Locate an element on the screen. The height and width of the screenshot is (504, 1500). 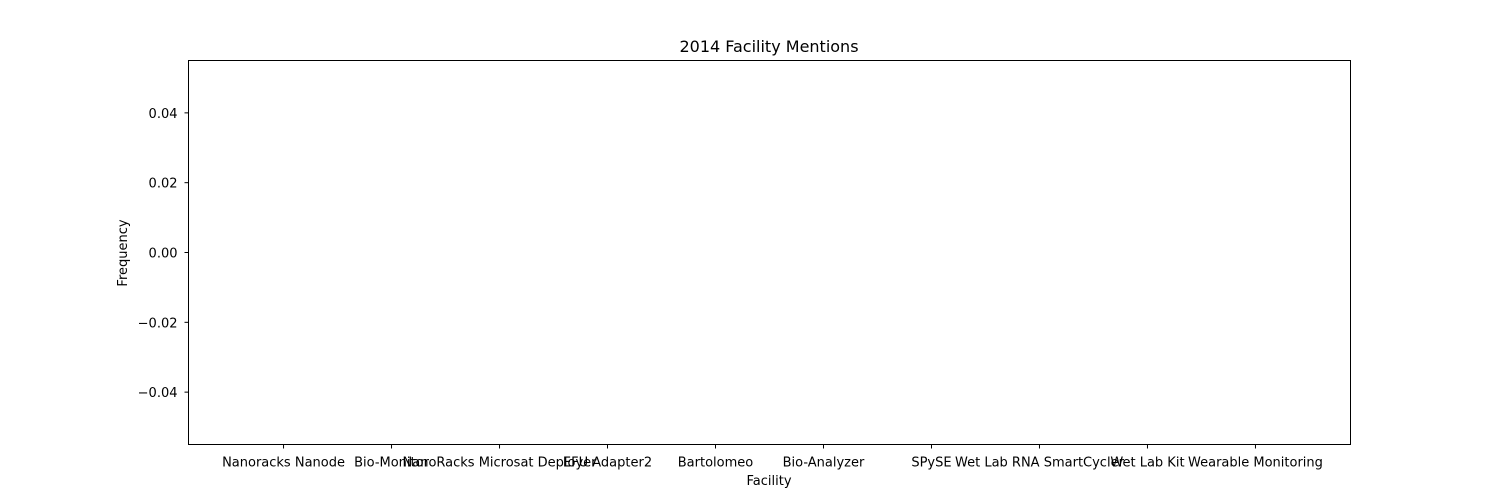
x-tick-label: NanoRacks Microsat Deployer is located at coordinates (500, 463).